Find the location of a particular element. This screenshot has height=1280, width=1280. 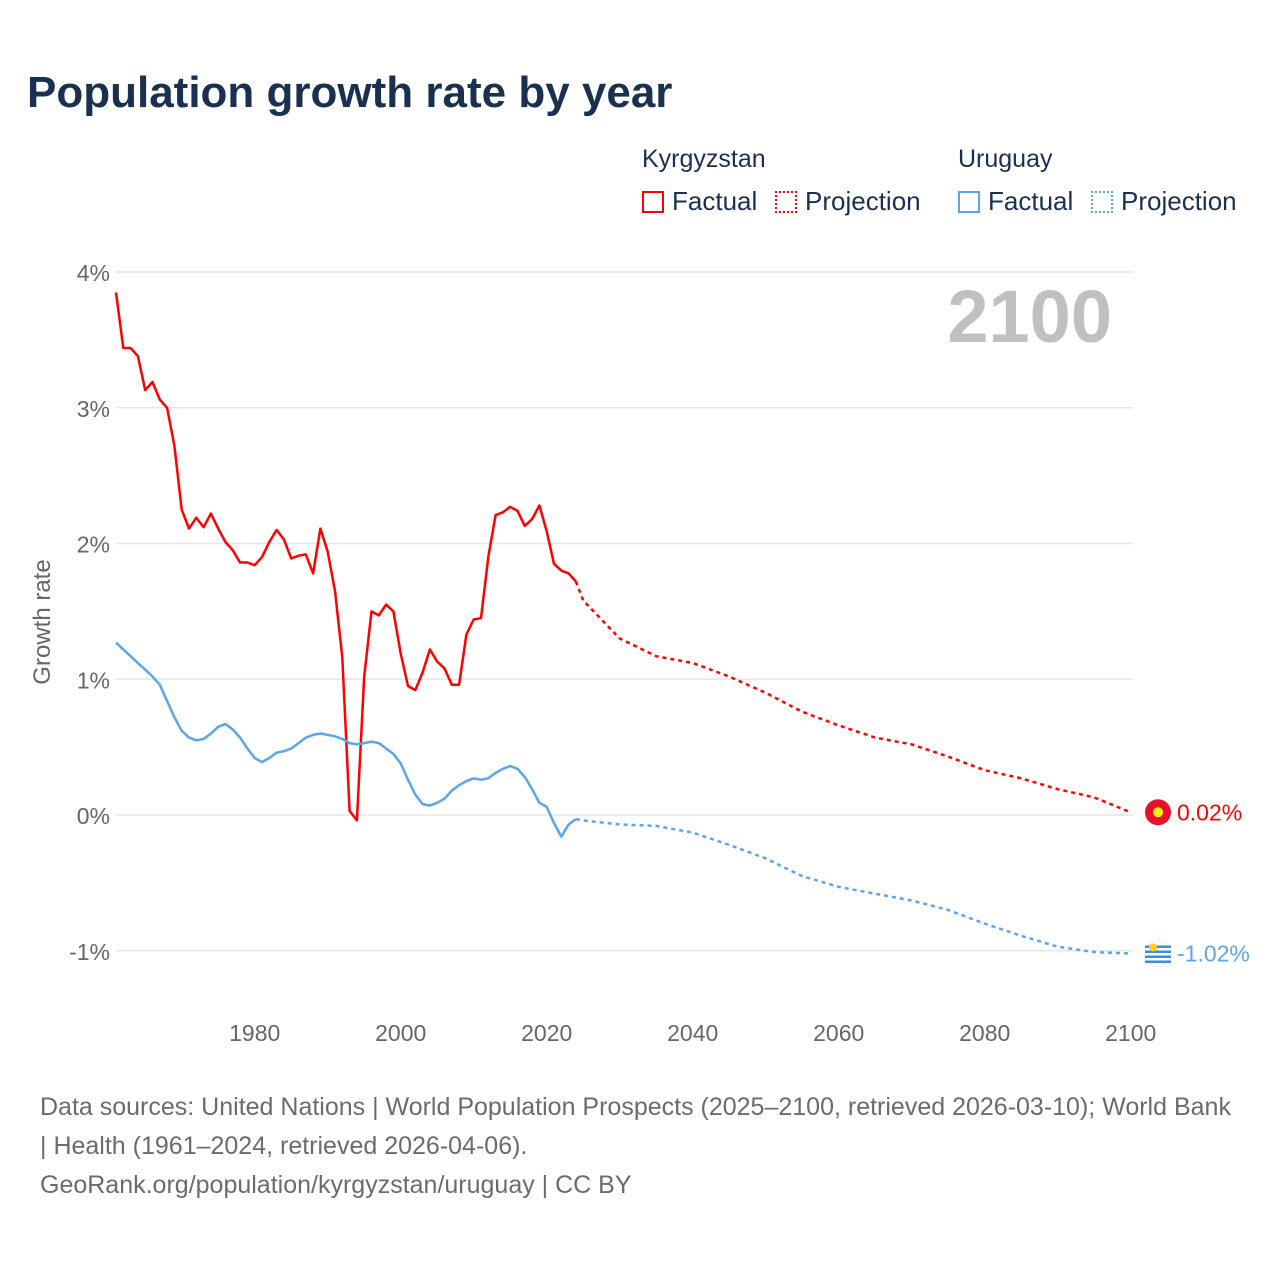

y-tick-label: -1% is located at coordinates (89, 952).